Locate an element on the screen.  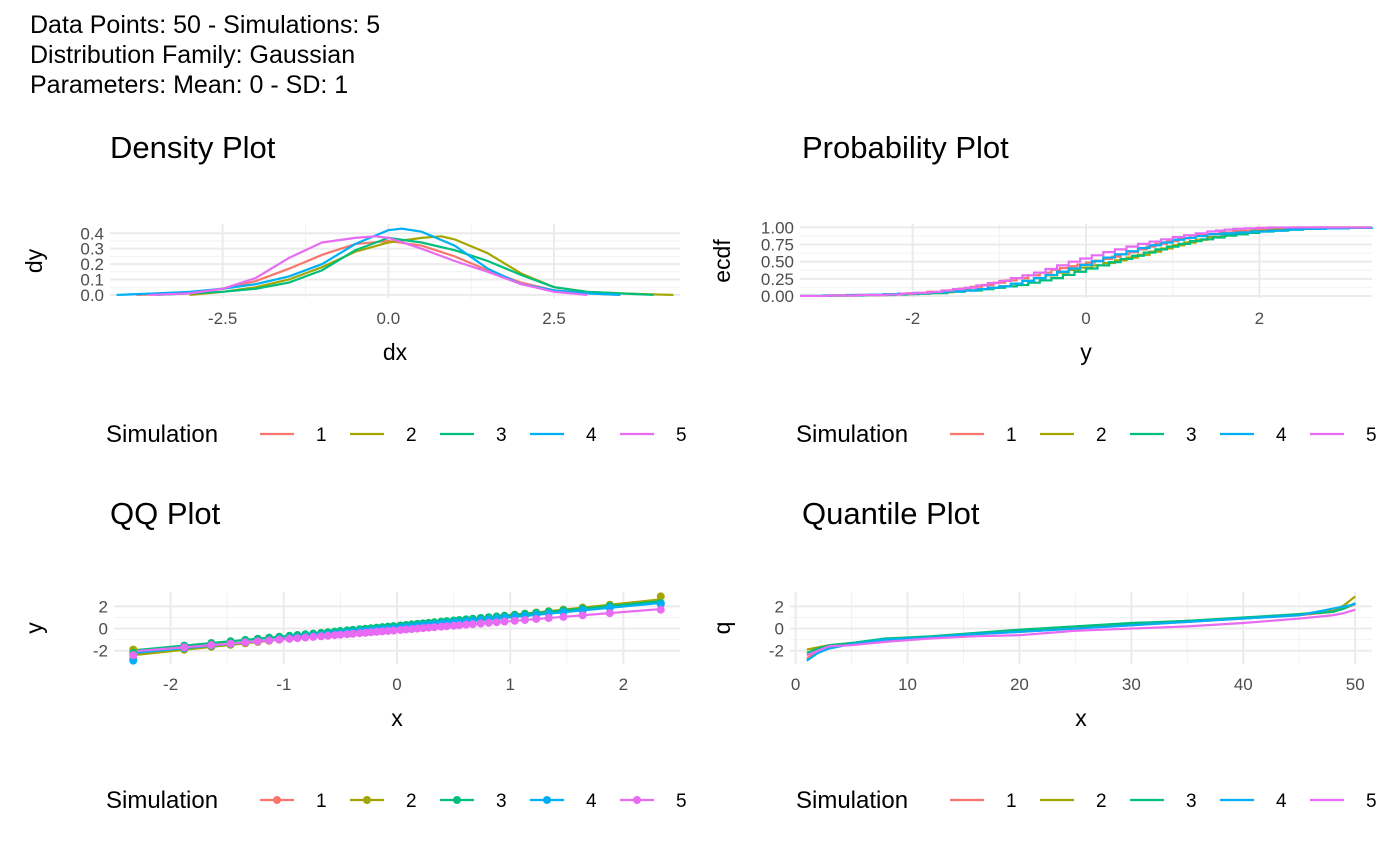
probability-legend-label-3: 3 is located at coordinates (1191, 435).